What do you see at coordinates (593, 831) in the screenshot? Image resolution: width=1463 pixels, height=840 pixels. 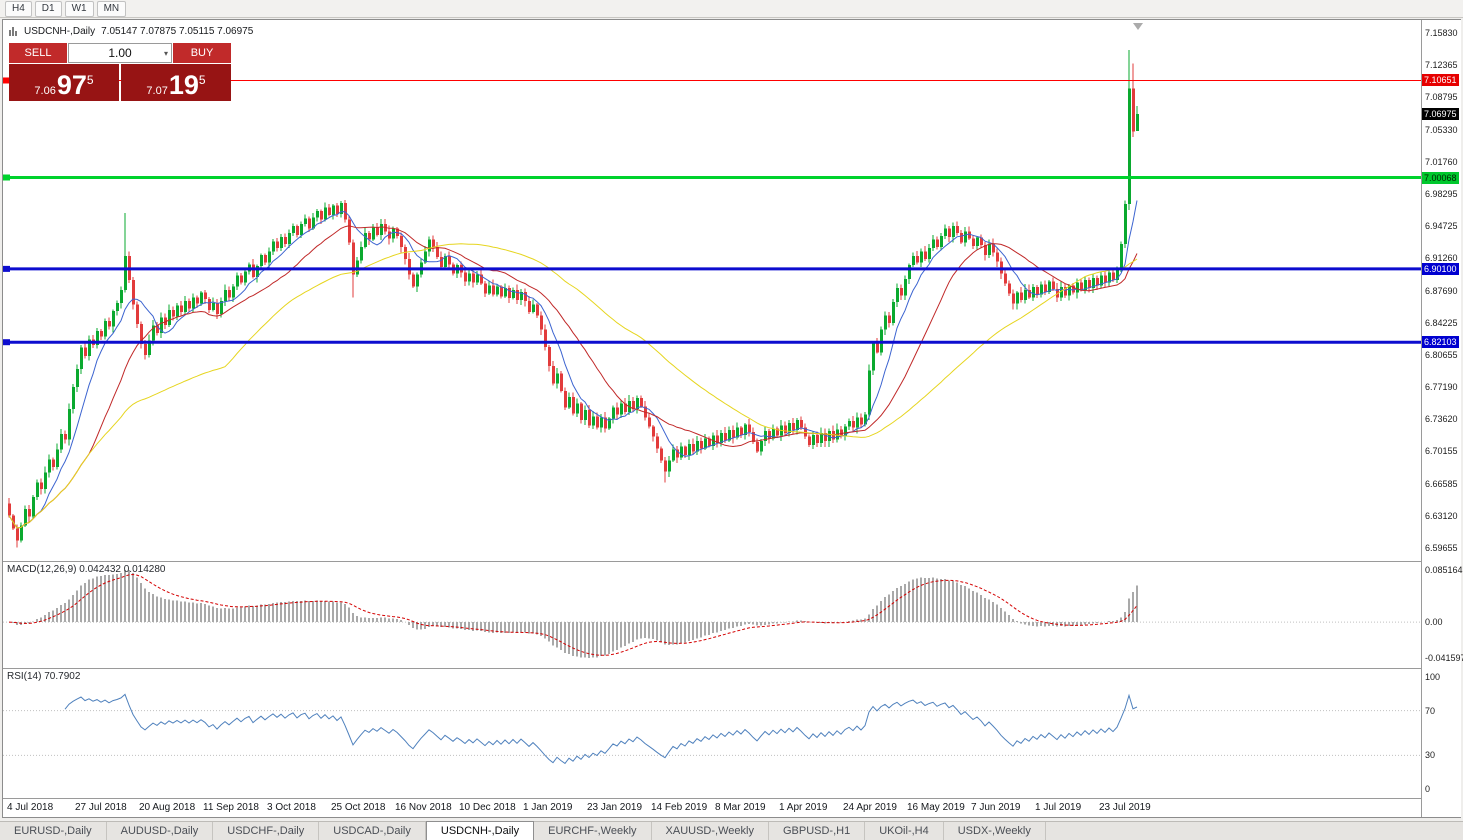 I see `chart-tab-eurchf-weekly: EURCHF-,Weekly` at bounding box center [593, 831].